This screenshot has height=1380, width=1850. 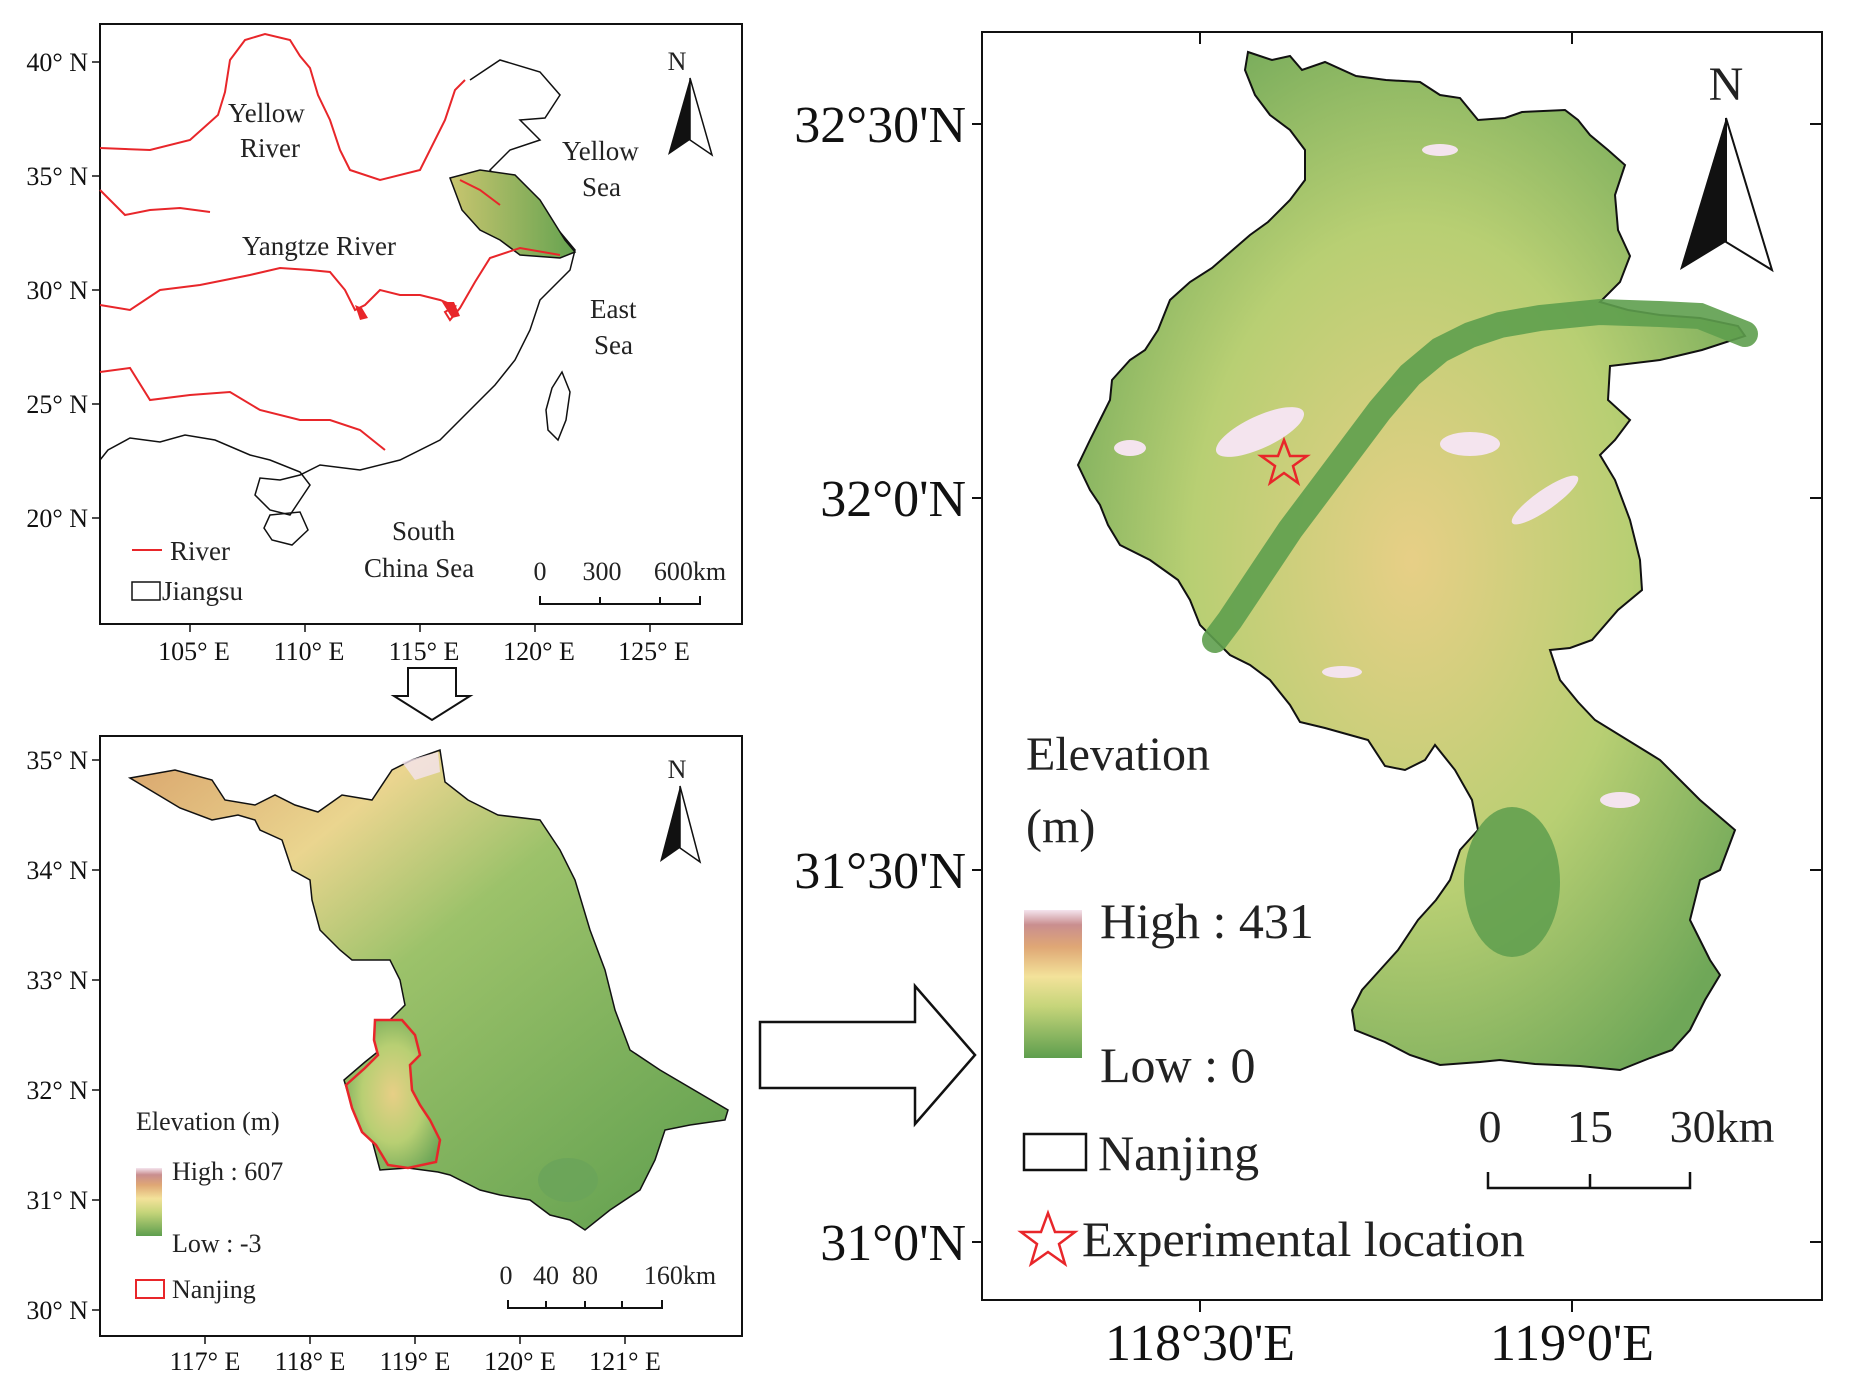 I want to click on panel-c-legend-nanjing-swatch, so click(x=1055, y=1152).